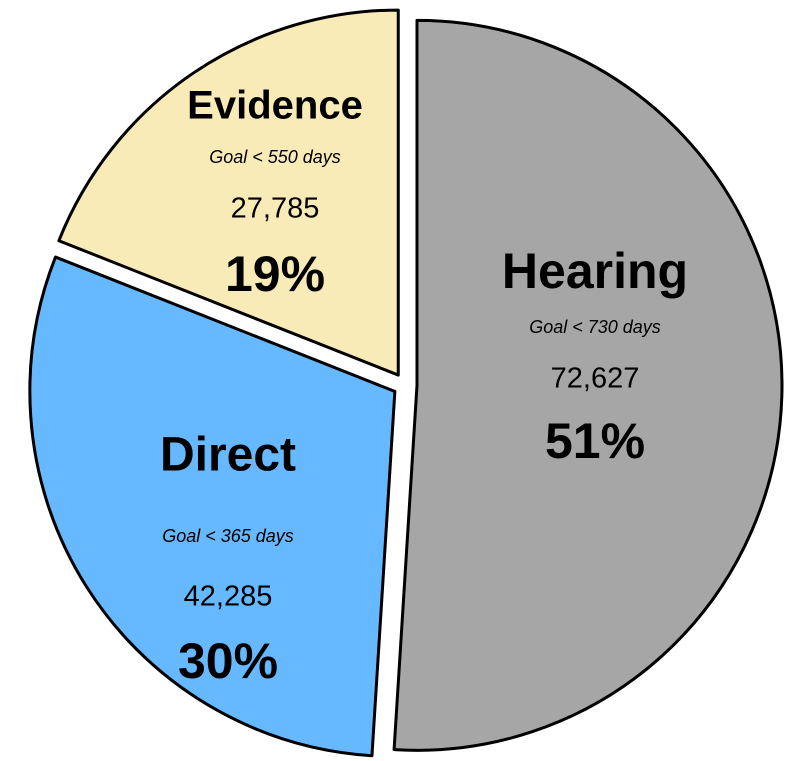  What do you see at coordinates (275, 209) in the screenshot?
I see `slice-count: 27,785` at bounding box center [275, 209].